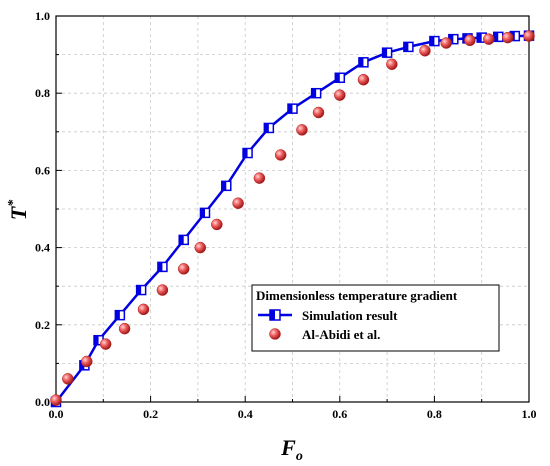 The height and width of the screenshot is (466, 550). What do you see at coordinates (275, 315) in the screenshot?
I see `legend-marker-simulation` at bounding box center [275, 315].